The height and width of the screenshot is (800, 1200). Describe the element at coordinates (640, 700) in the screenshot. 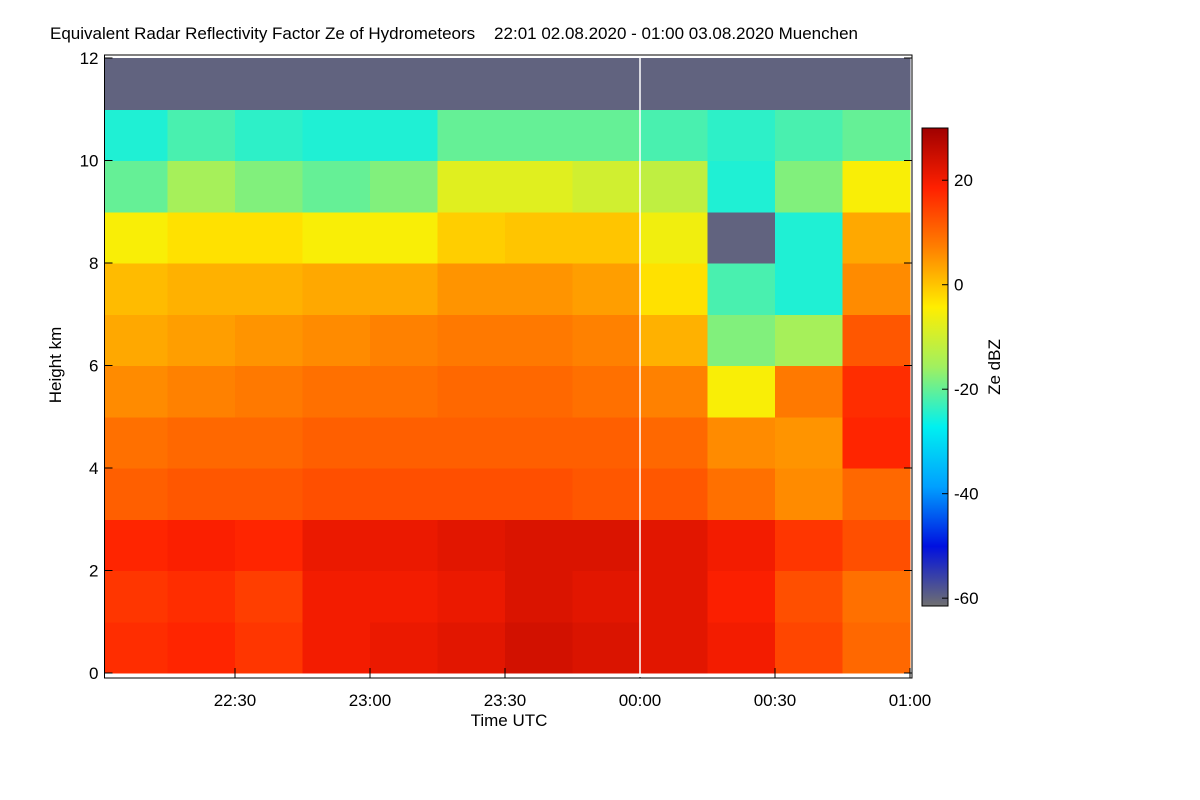

I see `x-tick-label: 00:00` at that location.